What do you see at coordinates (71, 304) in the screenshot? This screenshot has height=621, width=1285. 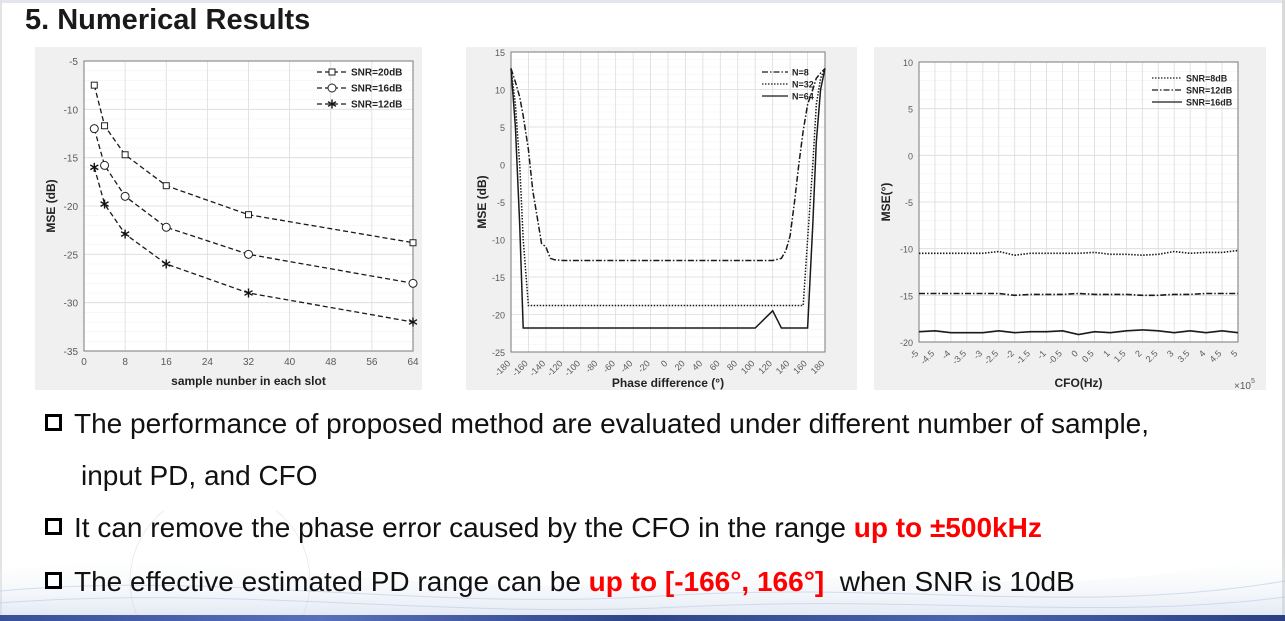 I see `y-tick-label: -30` at bounding box center [71, 304].